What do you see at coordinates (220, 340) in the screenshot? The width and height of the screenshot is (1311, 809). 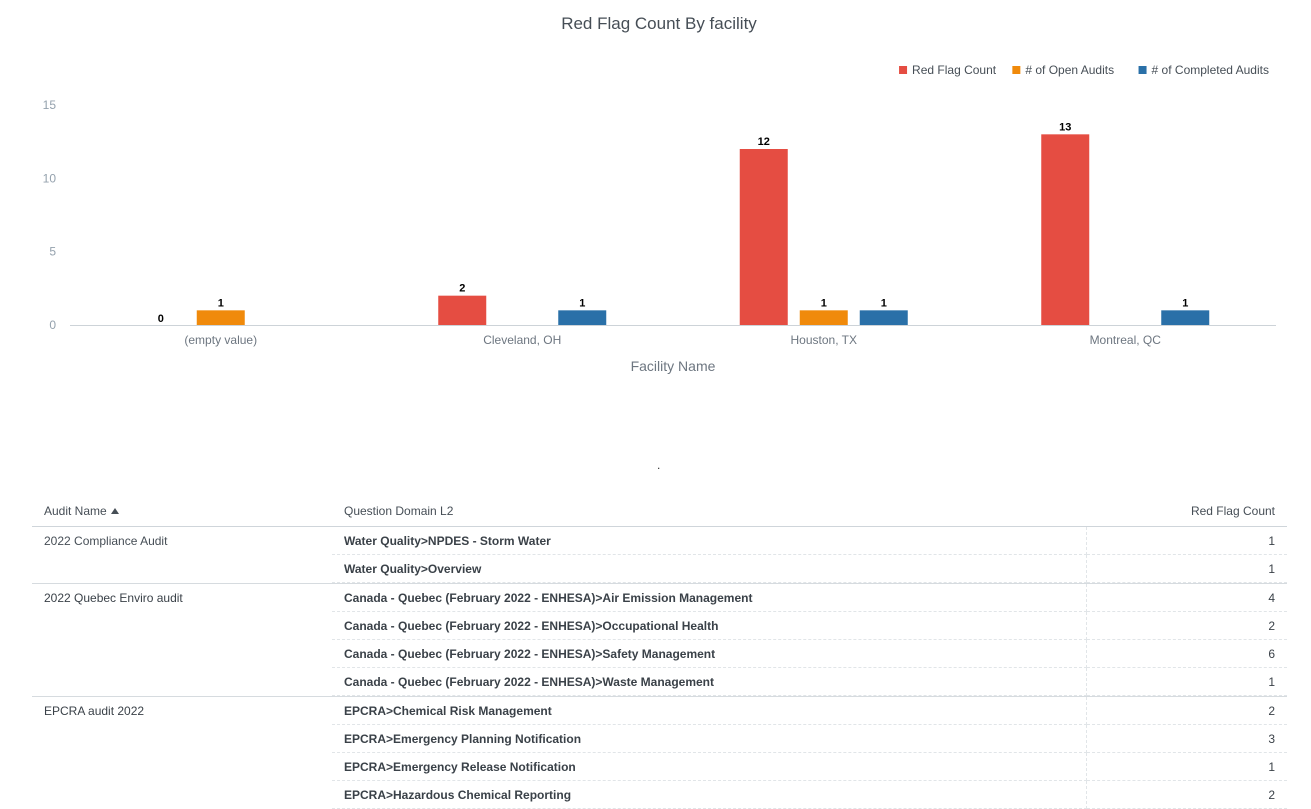 I see `x-tick-label: (empty value)` at bounding box center [220, 340].